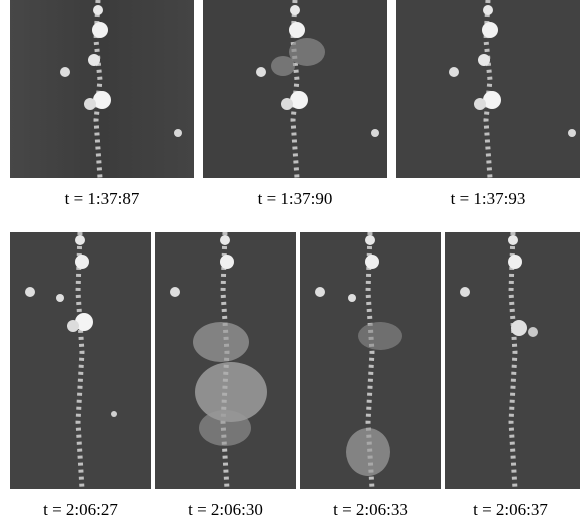  What do you see at coordinates (510, 509) in the screenshot?
I see `frame-timestamp-bottom-4: t = 2:06:37` at bounding box center [510, 509].